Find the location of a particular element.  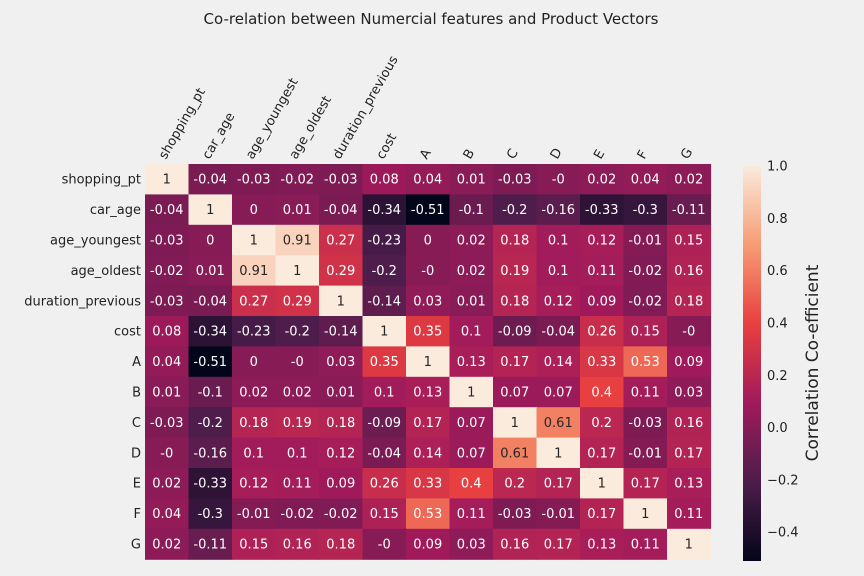

cell-value-label: 0.26 is located at coordinates (601, 332).